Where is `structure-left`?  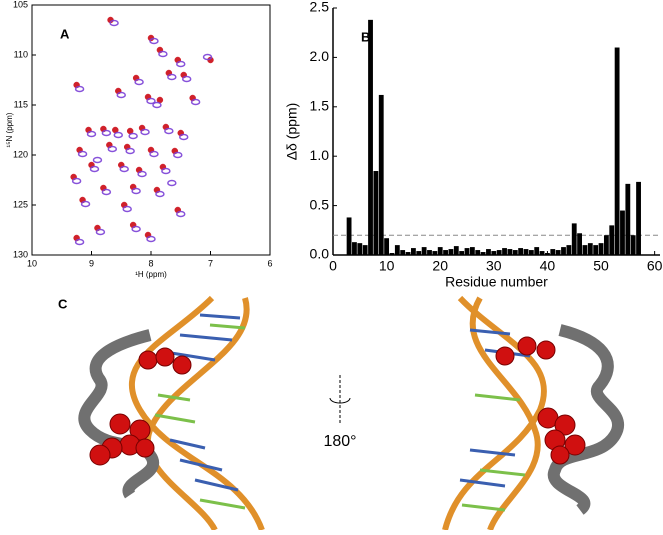
structure-left is located at coordinates (171, 413).